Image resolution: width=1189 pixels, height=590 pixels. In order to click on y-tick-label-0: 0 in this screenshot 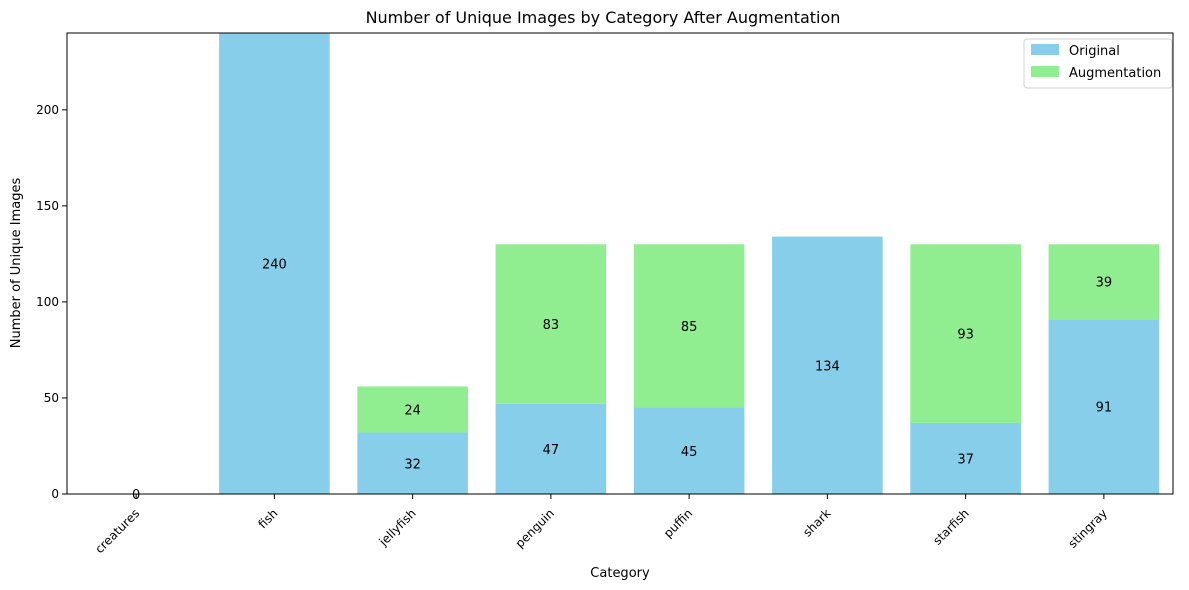, I will do `click(55, 494)`.